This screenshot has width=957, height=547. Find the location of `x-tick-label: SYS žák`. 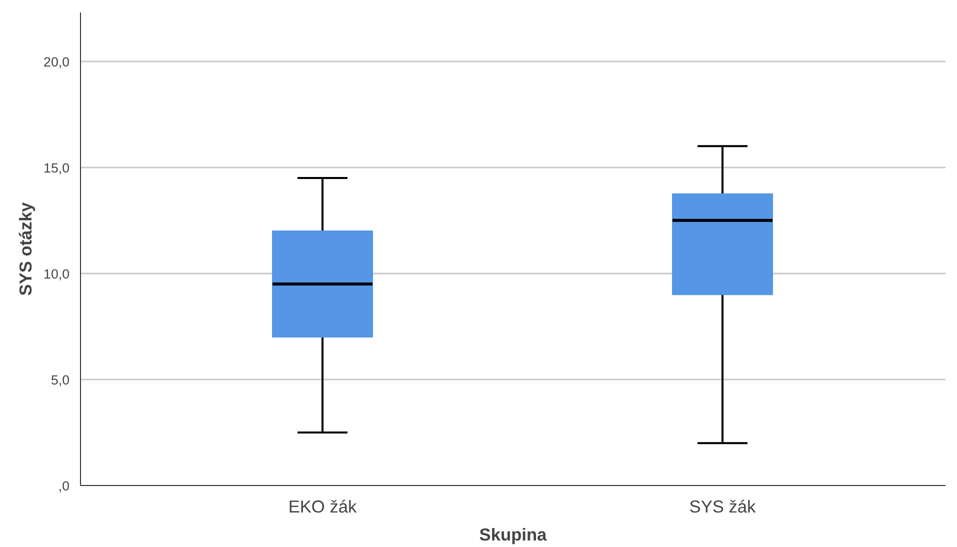

x-tick-label: SYS žák is located at coordinates (722, 506).